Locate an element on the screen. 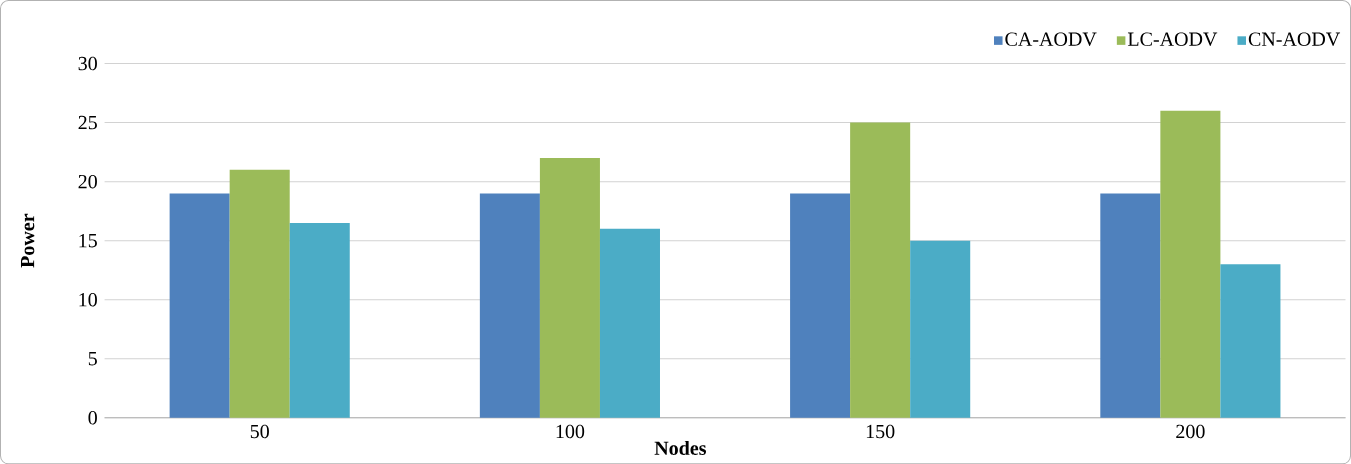 The image size is (1351, 464). legend-label: LC-AODV is located at coordinates (1172, 39).